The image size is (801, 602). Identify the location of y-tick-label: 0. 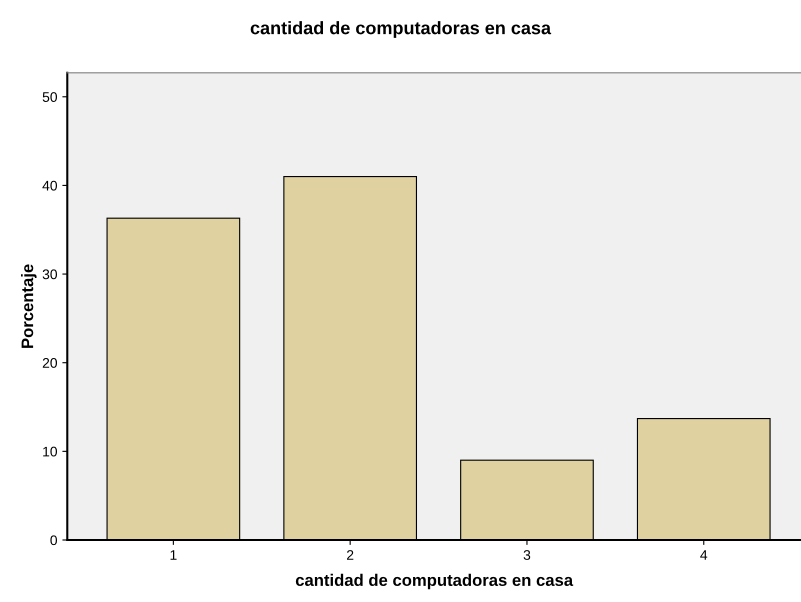
(54, 540).